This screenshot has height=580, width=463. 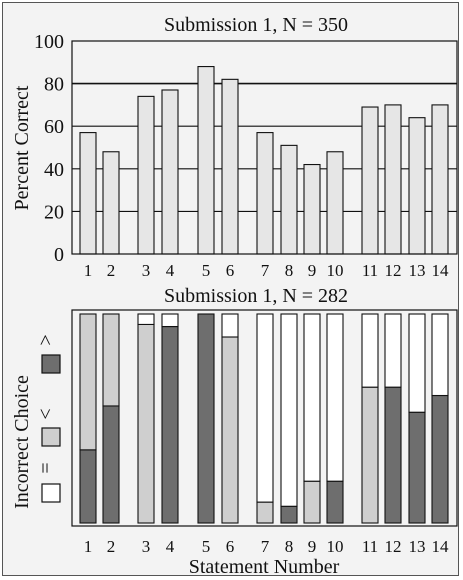 I want to click on chart2-legend-label: =, so click(x=46, y=467).